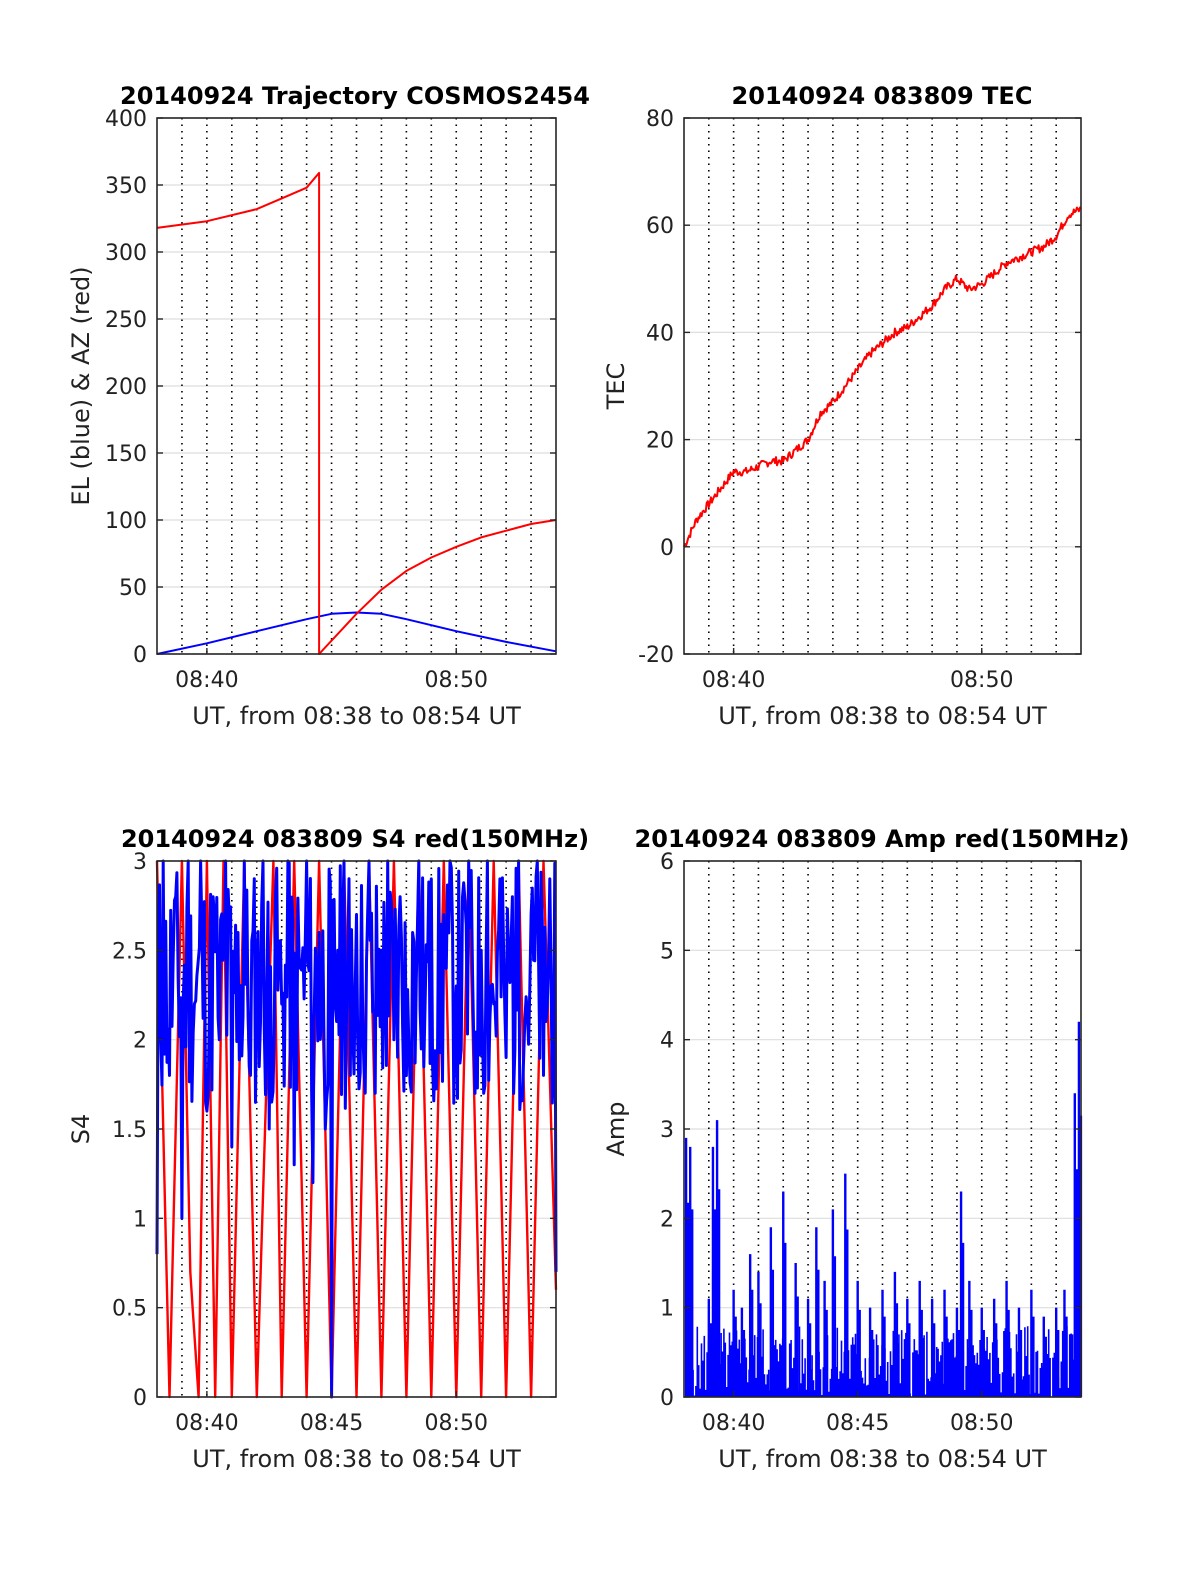  I want to click on axes-frame, so click(882, 386).